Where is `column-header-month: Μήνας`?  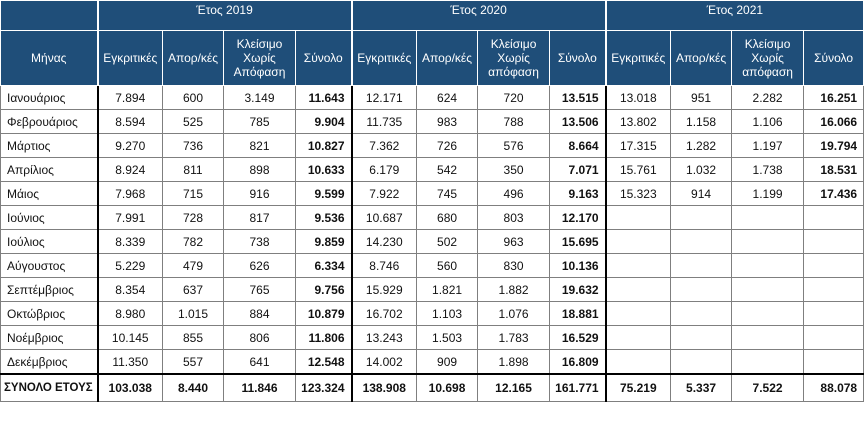
column-header-month: Μήνας is located at coordinates (49, 58).